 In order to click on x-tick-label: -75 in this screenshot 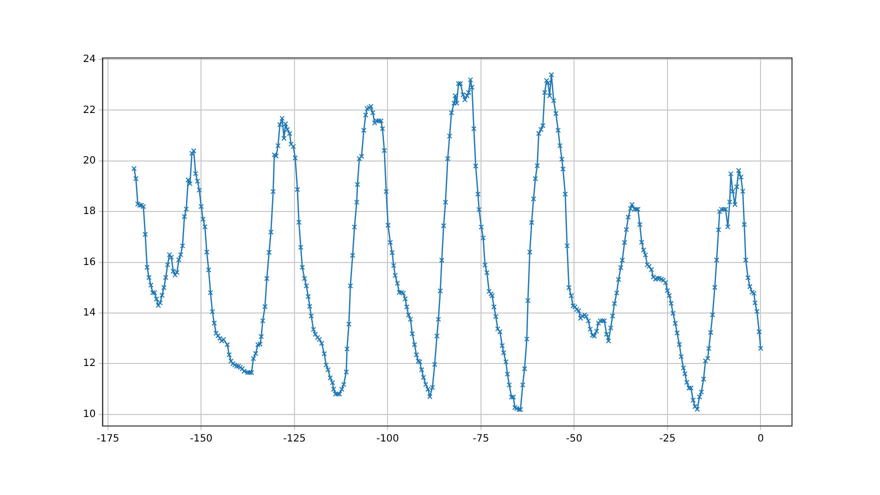, I will do `click(481, 439)`.